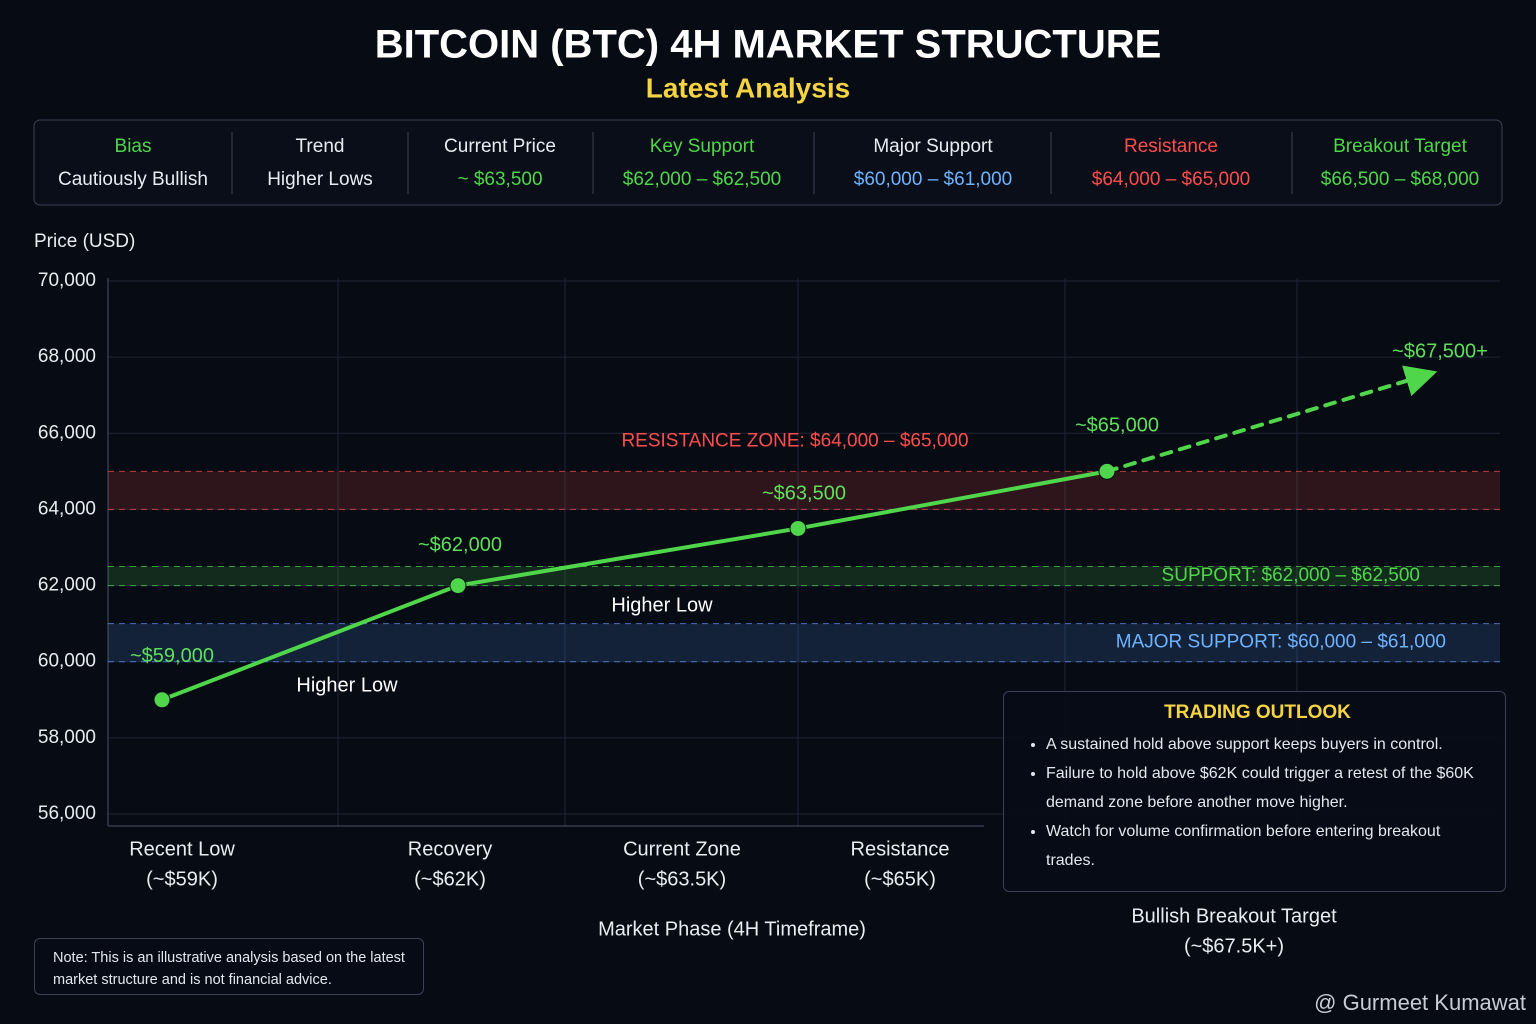 The height and width of the screenshot is (1024, 1536). What do you see at coordinates (732, 929) in the screenshot?
I see `x-axis-label: Market Phase (4H Timeframe)` at bounding box center [732, 929].